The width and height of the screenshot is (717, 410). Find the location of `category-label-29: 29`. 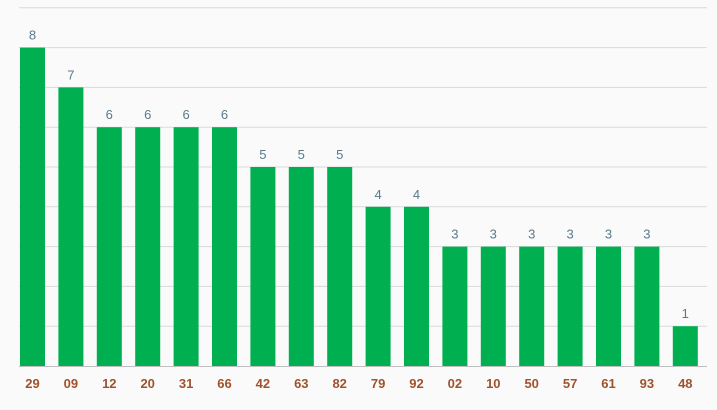

category-label-29: 29 is located at coordinates (32, 383).